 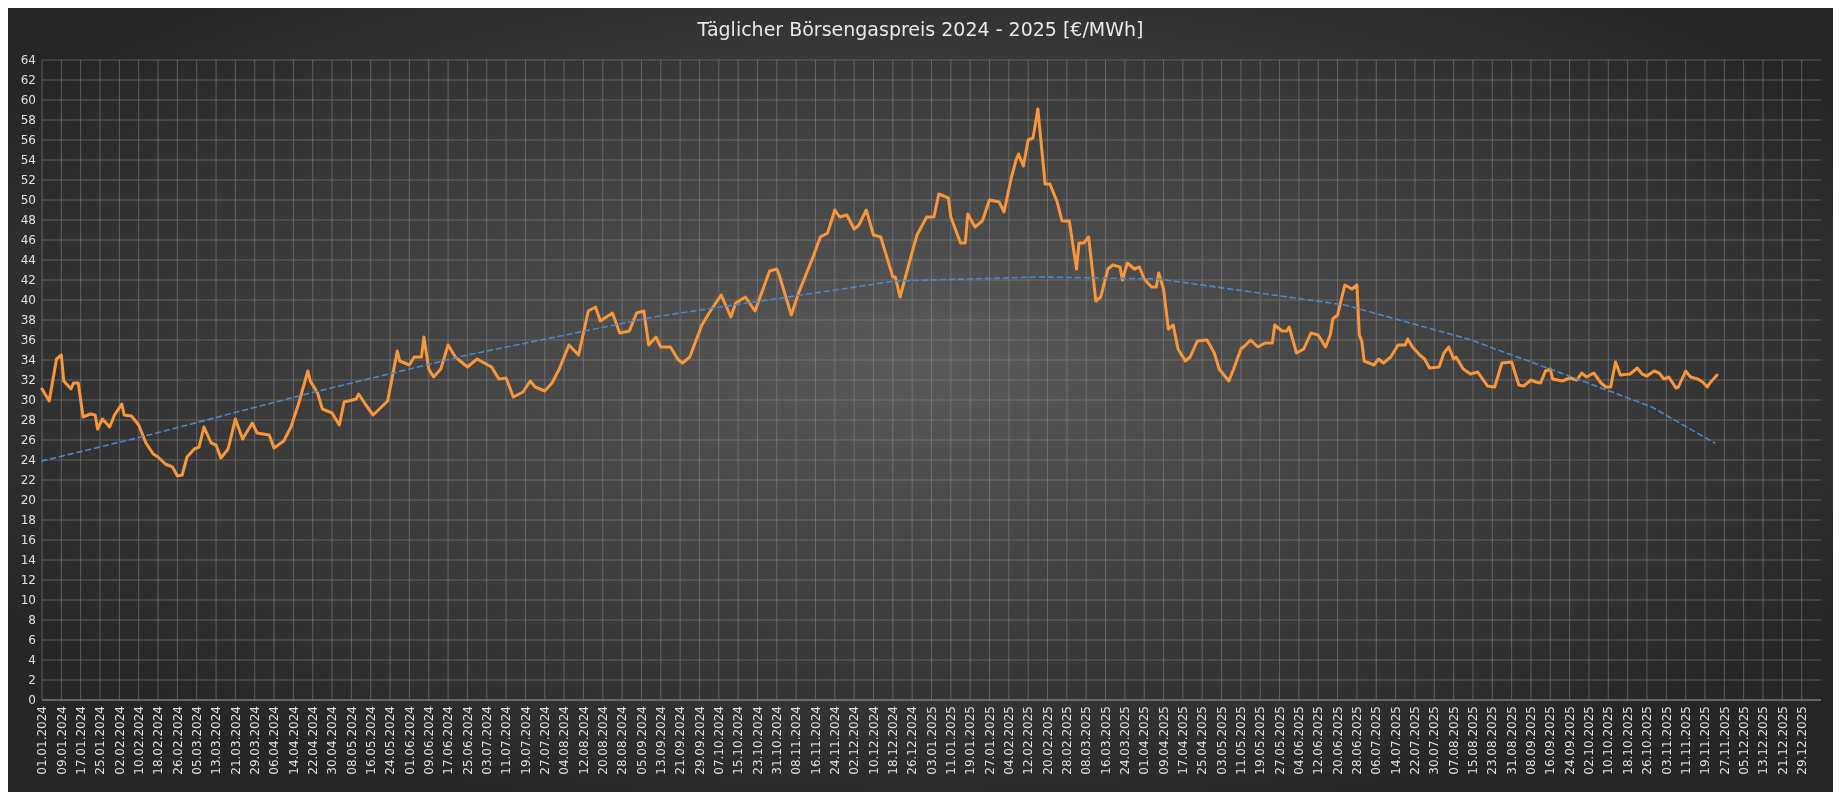 I want to click on x-tick-label: 11.11.2025, so click(x=1685, y=740).